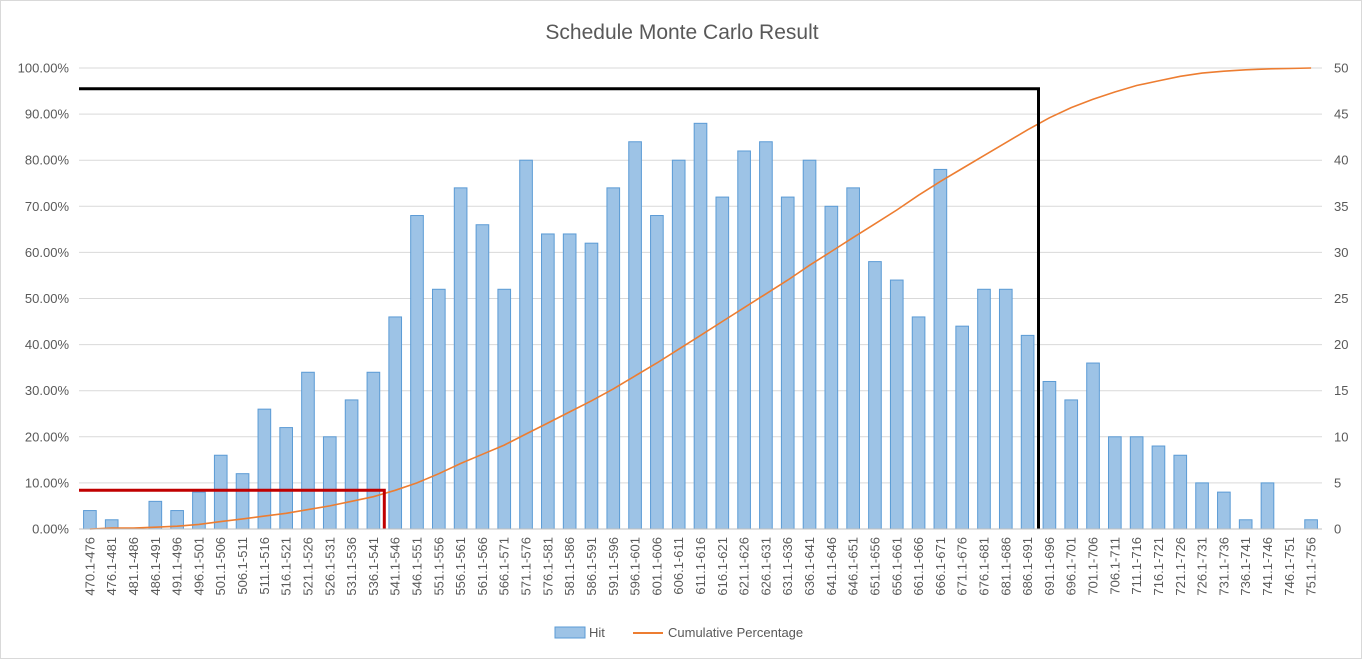 The image size is (1362, 660). Describe the element at coordinates (547, 566) in the screenshot. I see `x-tick-label: 576.1-581` at that location.